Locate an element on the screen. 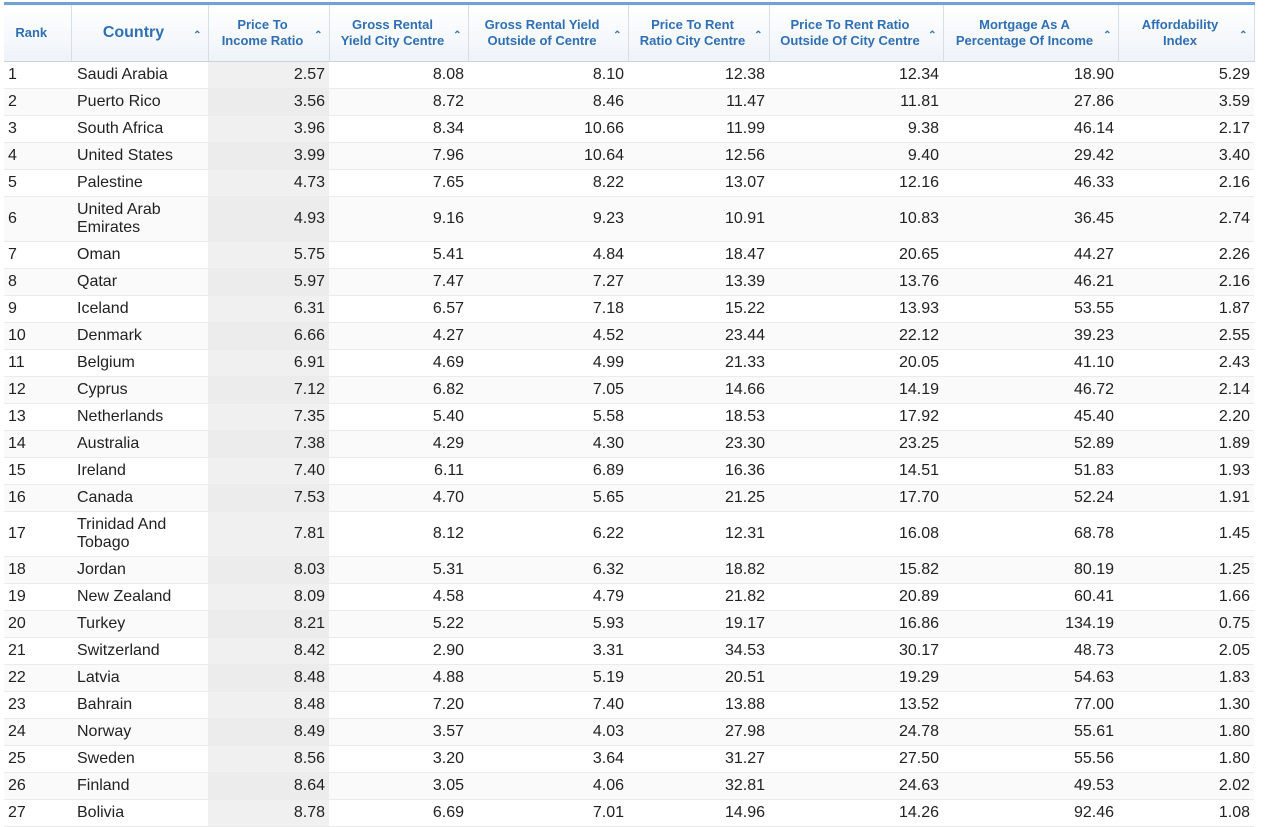 This screenshot has width=1268, height=827. cell-price-to-rent-city: 18.82 is located at coordinates (698, 570).